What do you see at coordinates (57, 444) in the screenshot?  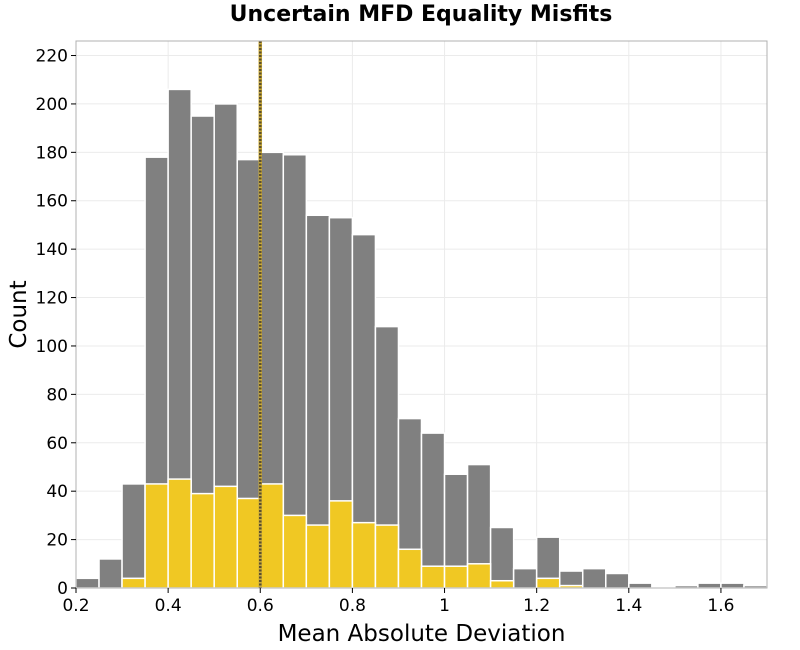 I see `y-tick-label: 60` at bounding box center [57, 444].